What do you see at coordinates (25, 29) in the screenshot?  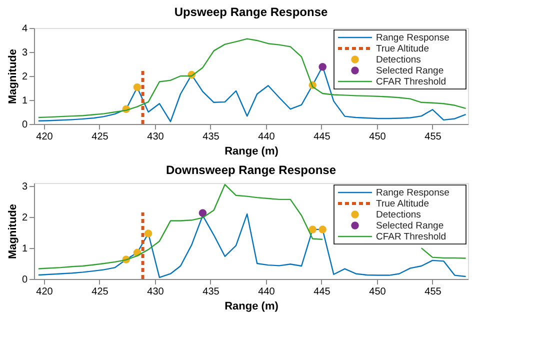 I see `y-tick-label: 4` at bounding box center [25, 29].